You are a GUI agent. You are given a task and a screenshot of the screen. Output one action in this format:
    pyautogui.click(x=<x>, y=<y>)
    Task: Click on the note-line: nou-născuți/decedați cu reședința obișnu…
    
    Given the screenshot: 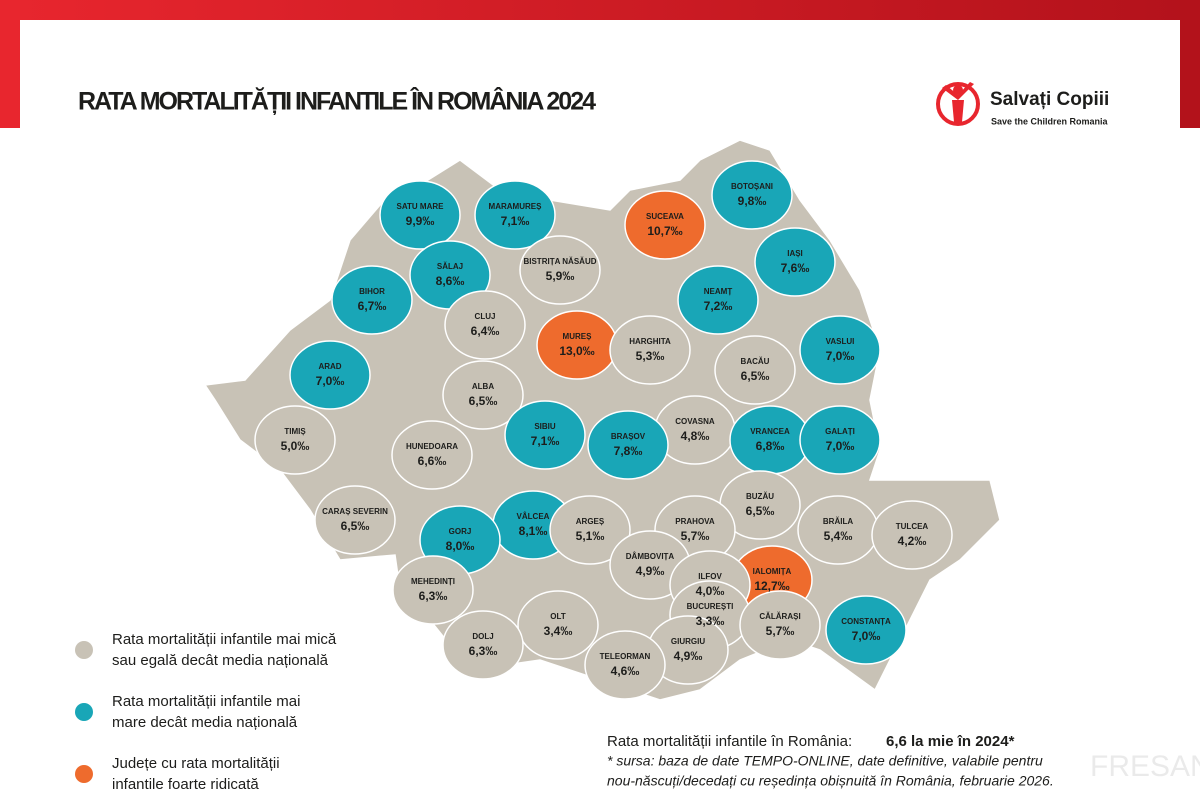 What is the action you would take?
    pyautogui.click(x=830, y=781)
    